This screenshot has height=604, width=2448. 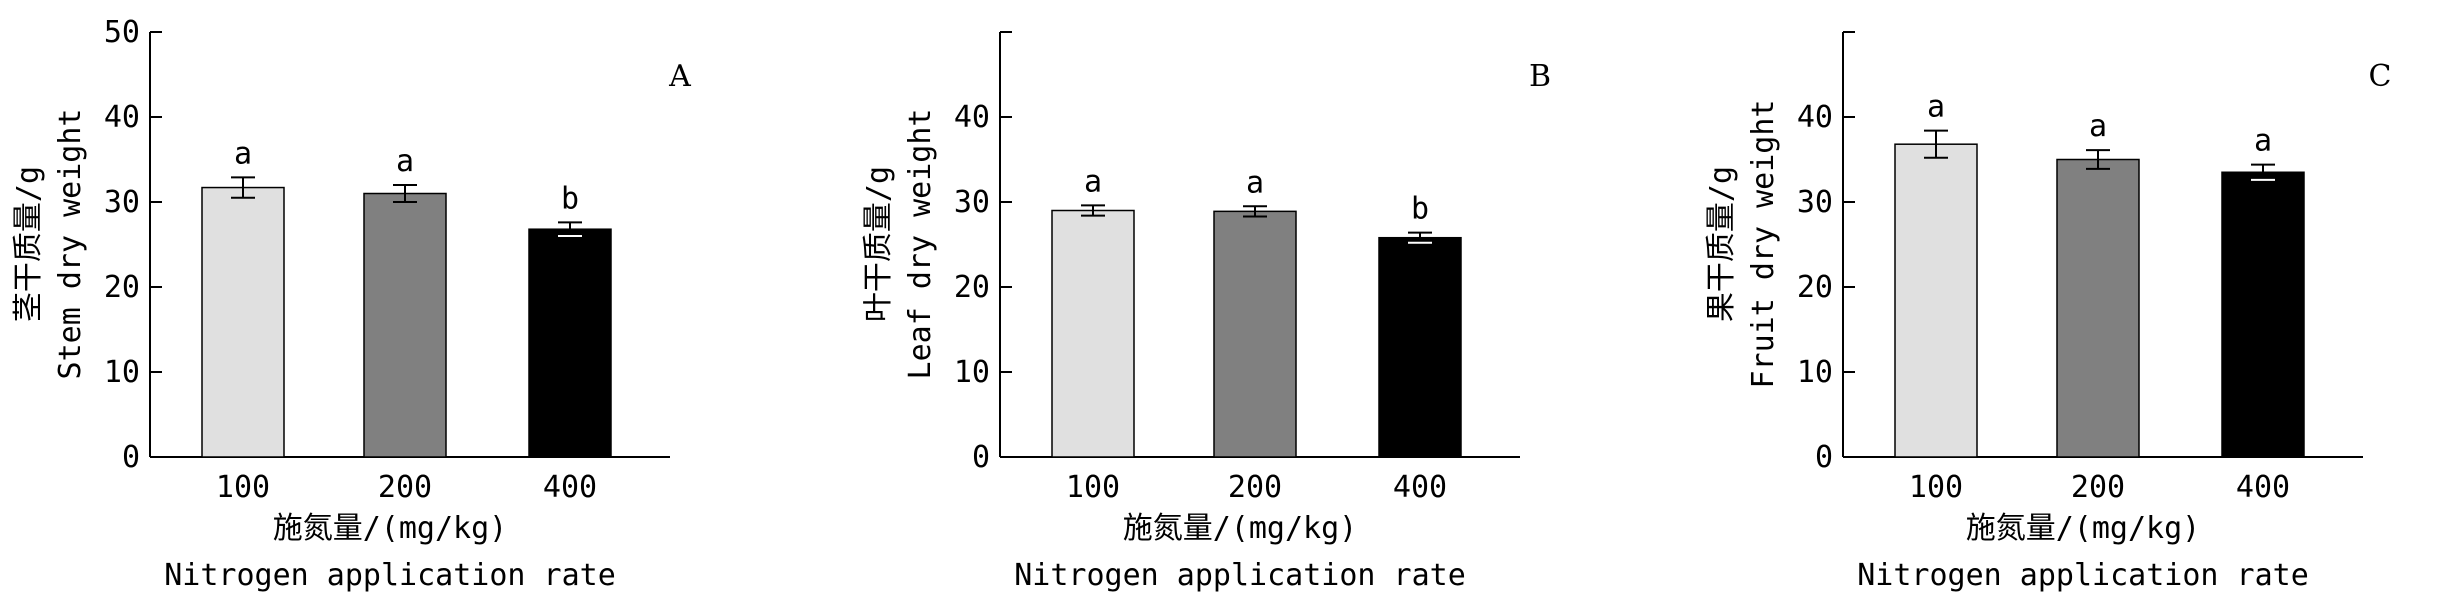 What do you see at coordinates (1763, 244) in the screenshot?
I see `y-axis-title-en: Fruit dry weight` at bounding box center [1763, 244].